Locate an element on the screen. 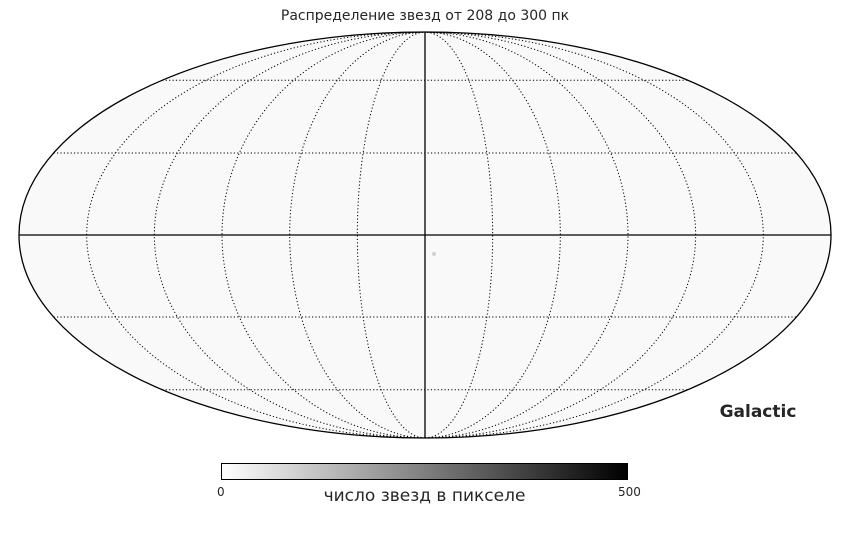  chart-title: Распределение звезд от 208 до 300 пк is located at coordinates (425, 16).